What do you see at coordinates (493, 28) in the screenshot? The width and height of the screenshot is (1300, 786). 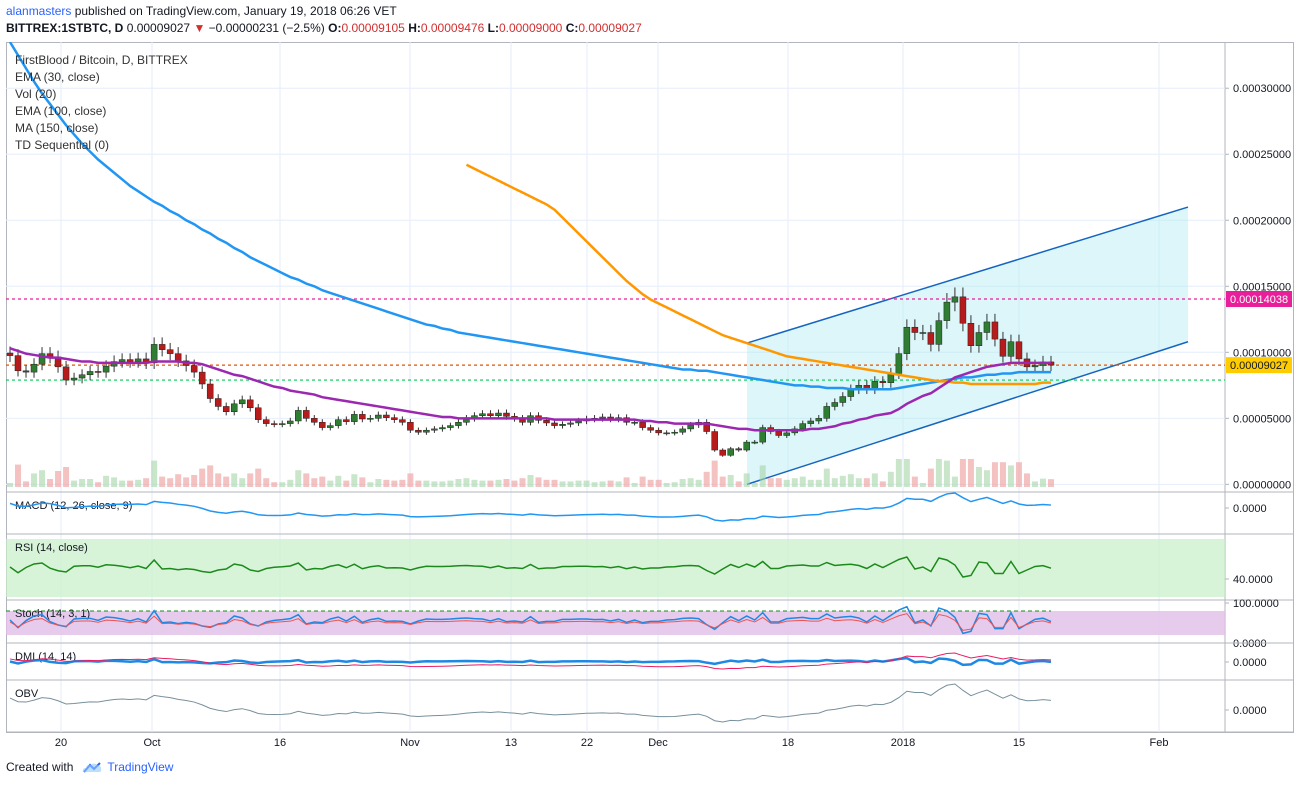 I see `low-label: L:` at bounding box center [493, 28].